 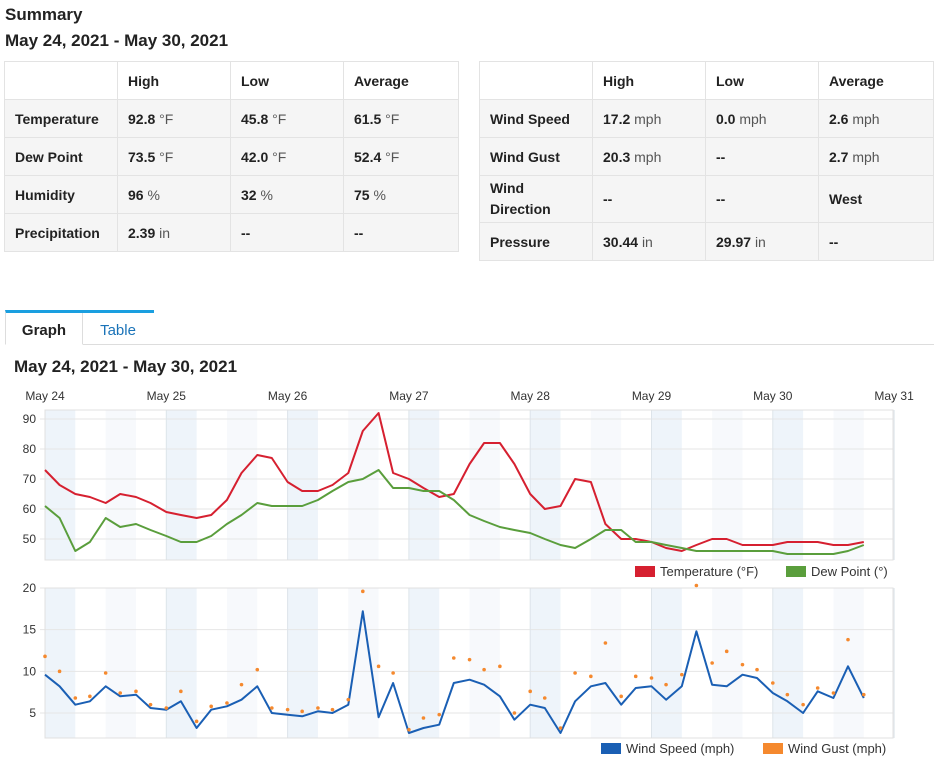 What do you see at coordinates (30, 419) in the screenshot?
I see `y-tick-label: 90` at bounding box center [30, 419].